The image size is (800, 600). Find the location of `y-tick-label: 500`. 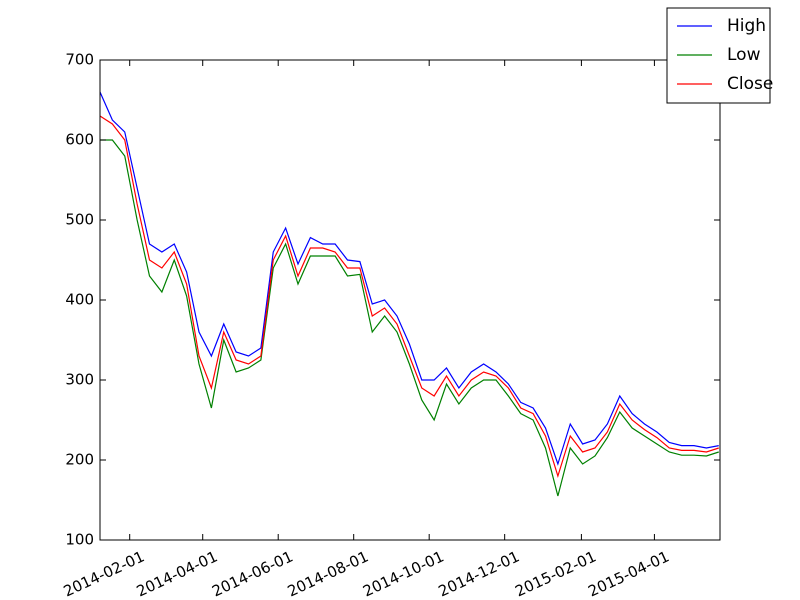

y-tick-label: 500 is located at coordinates (79, 220).